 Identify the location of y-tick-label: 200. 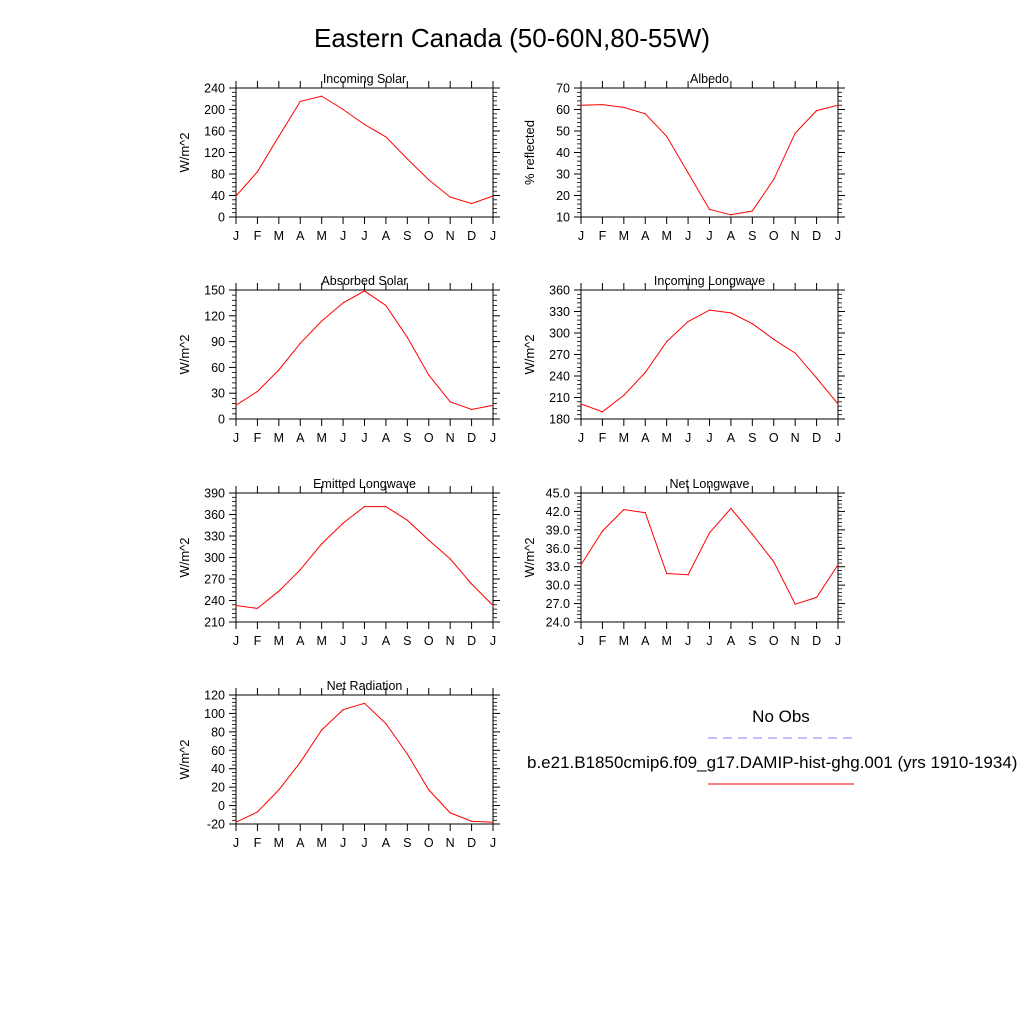
(214, 110).